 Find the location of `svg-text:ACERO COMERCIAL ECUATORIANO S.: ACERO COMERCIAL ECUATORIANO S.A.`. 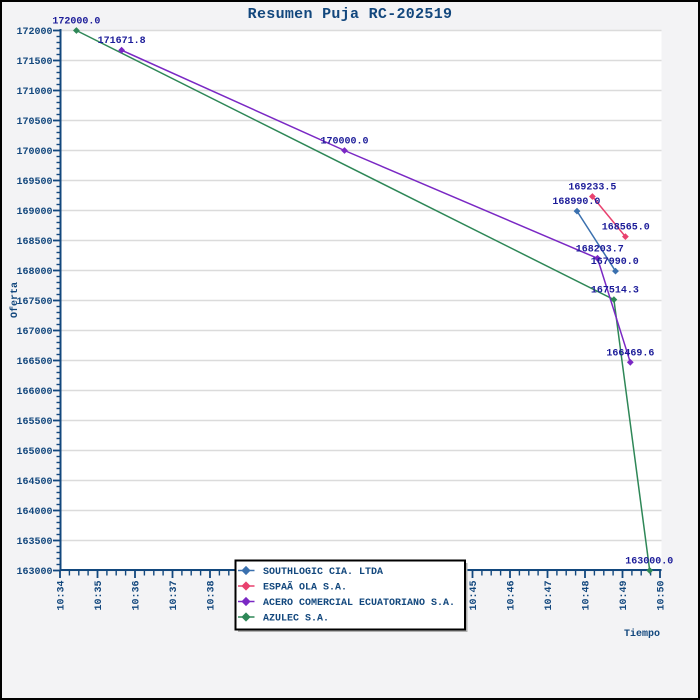

svg-text:ACERO COMERCIAL ECUATORIANO S.: ACERO COMERCIAL ECUATORIANO S.A. is located at coordinates (359, 603).